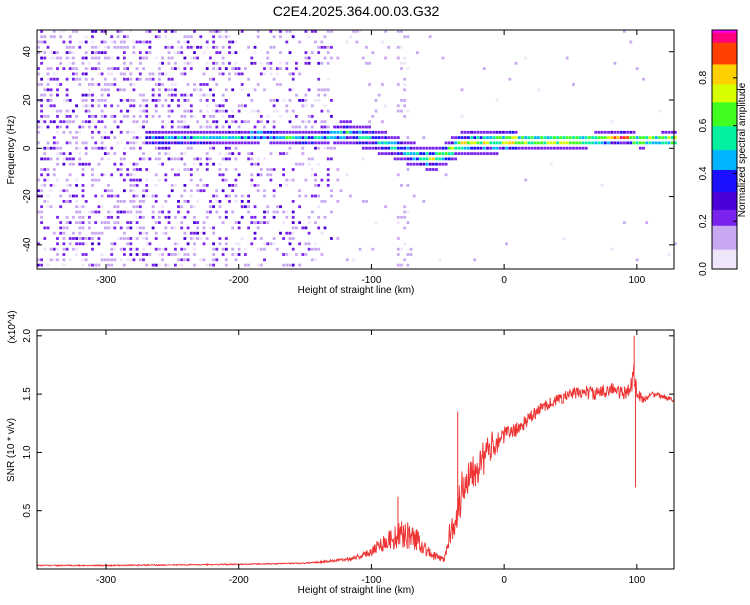 This screenshot has height=605, width=750. What do you see at coordinates (27, 244) in the screenshot?
I see `spectrogram-y-tick-label: -40` at bounding box center [27, 244].